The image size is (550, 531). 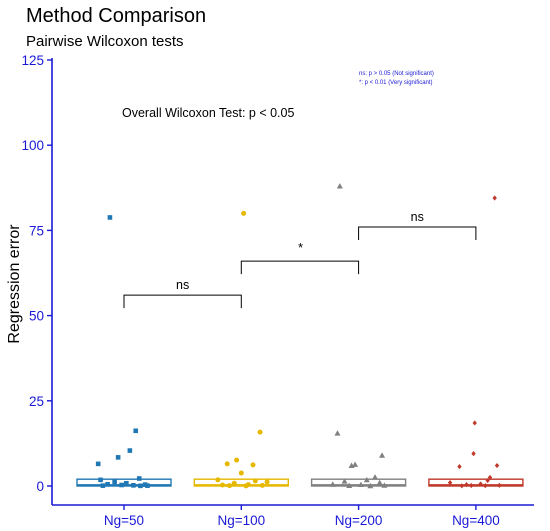 What do you see at coordinates (116, 16) in the screenshot?
I see `chart-title: Method Comparison` at bounding box center [116, 16].